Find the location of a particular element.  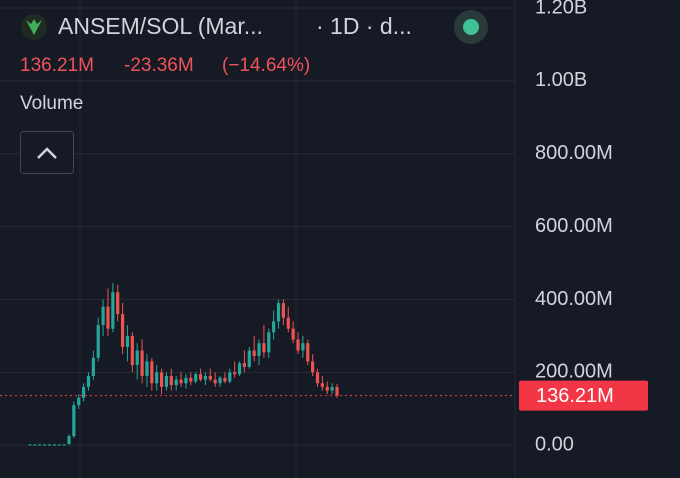

y-tick-label: 0.00 is located at coordinates (554, 444).